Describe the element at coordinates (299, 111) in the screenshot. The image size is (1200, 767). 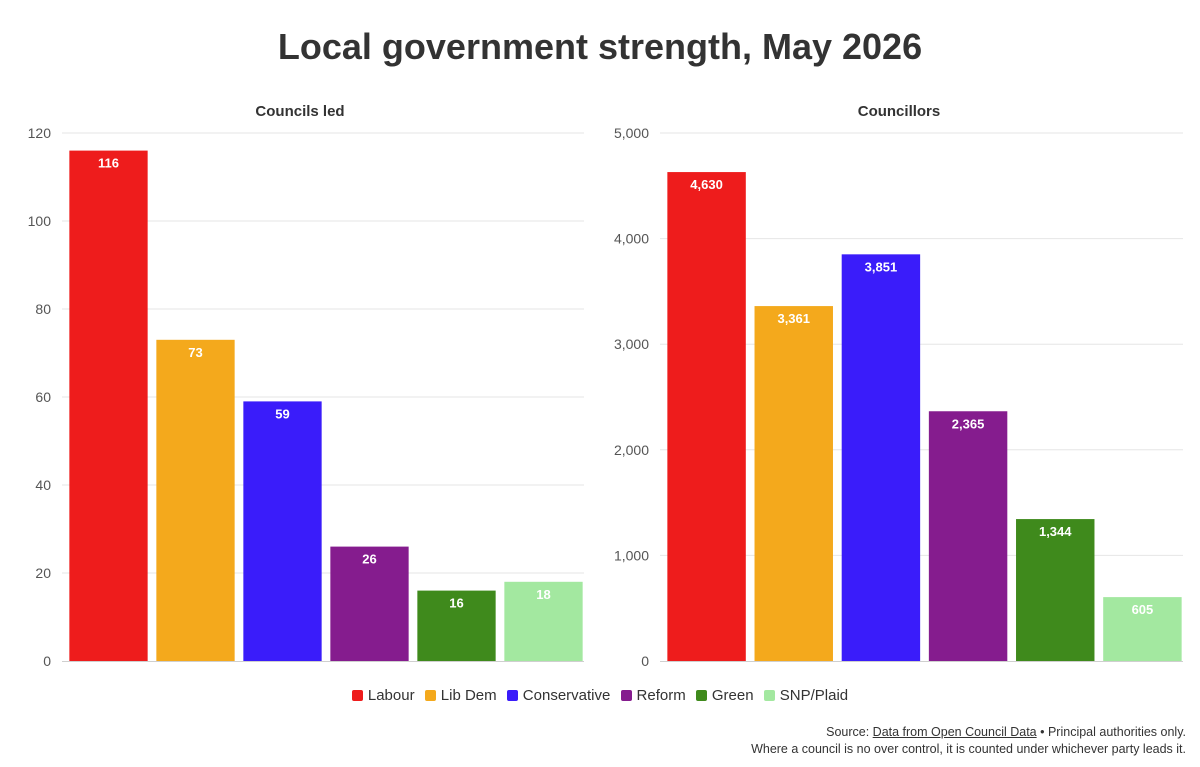
I see `chart-subtitle: Councils led` at that location.